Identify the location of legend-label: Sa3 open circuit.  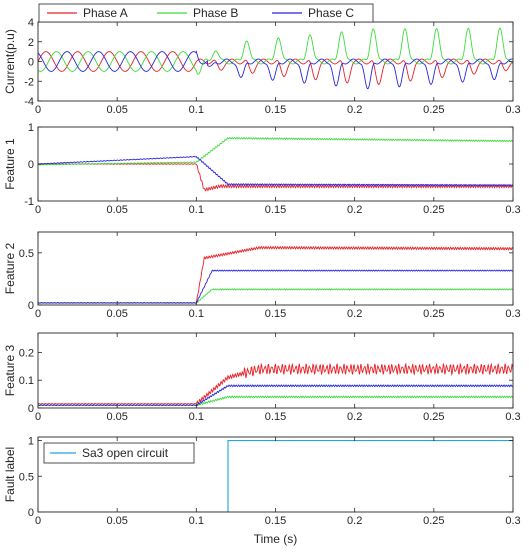
(125, 453).